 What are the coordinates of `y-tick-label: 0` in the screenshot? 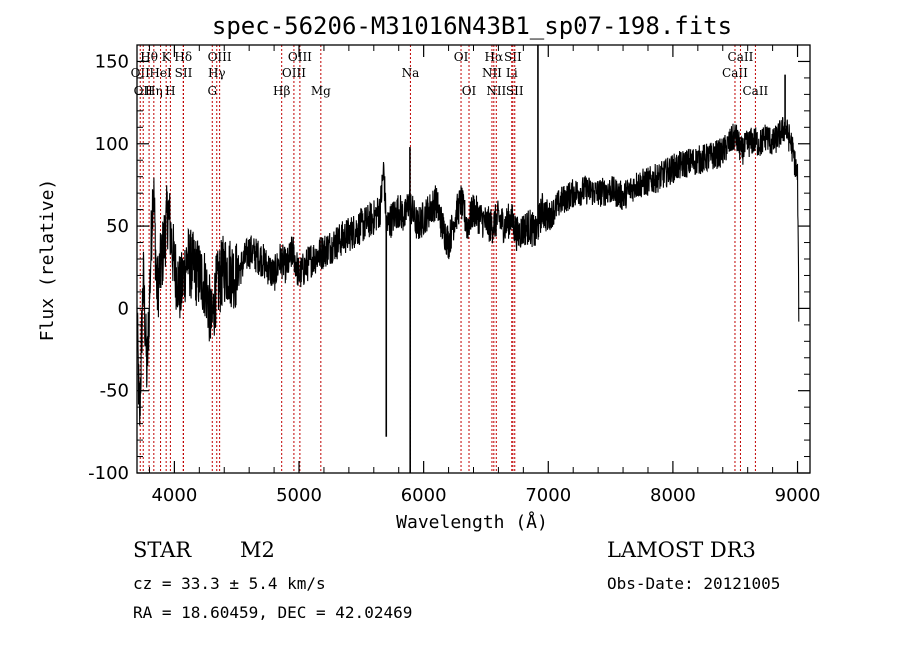 It's located at (123, 308).